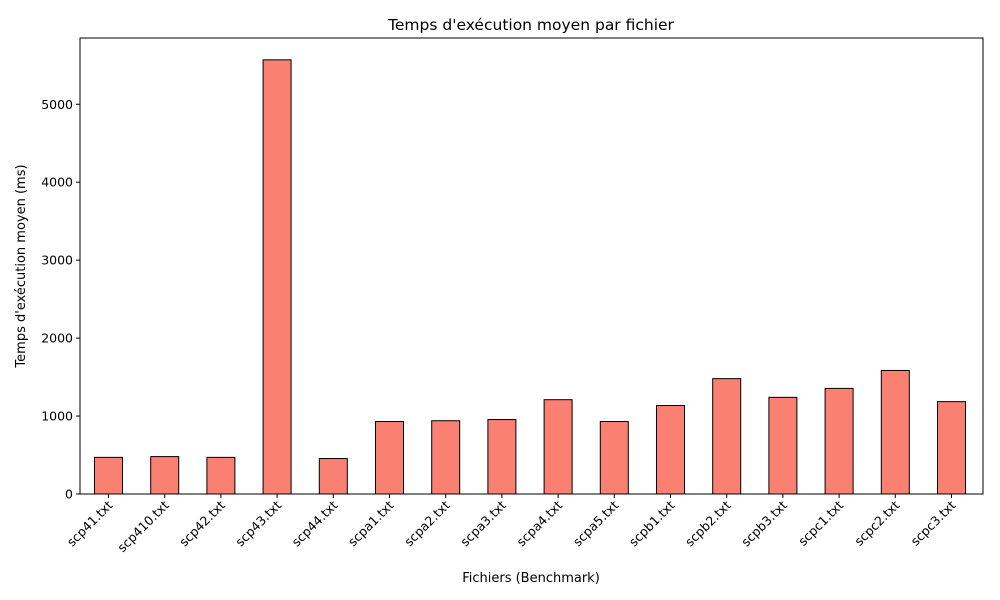 Image resolution: width=1000 pixels, height=600 pixels. I want to click on chart-title: Temps d'exécution moyen par fichier, so click(530, 25).